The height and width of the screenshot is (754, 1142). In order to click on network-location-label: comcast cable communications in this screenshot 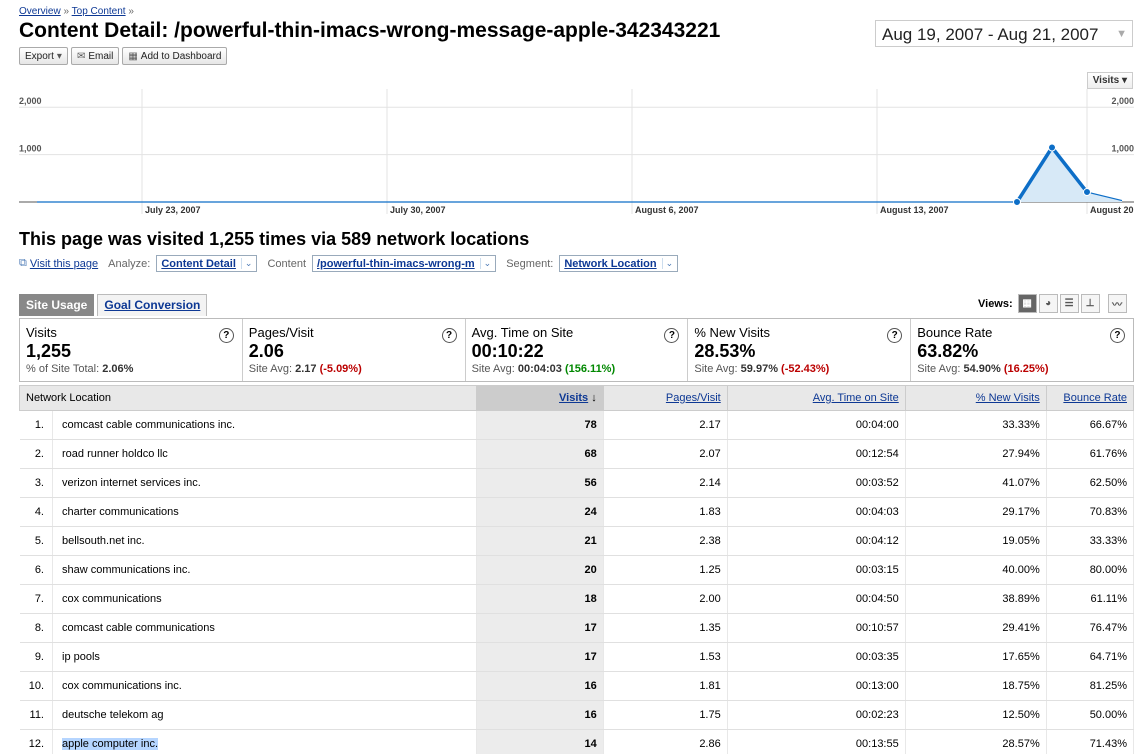, I will do `click(138, 628)`.